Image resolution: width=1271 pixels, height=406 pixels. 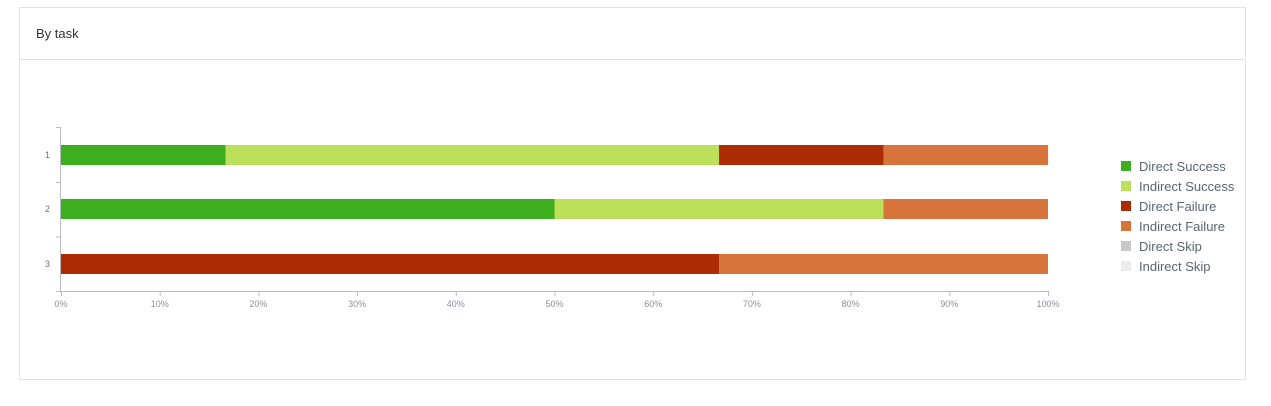 I want to click on legend-label: Direct Failure, so click(x=1178, y=206).